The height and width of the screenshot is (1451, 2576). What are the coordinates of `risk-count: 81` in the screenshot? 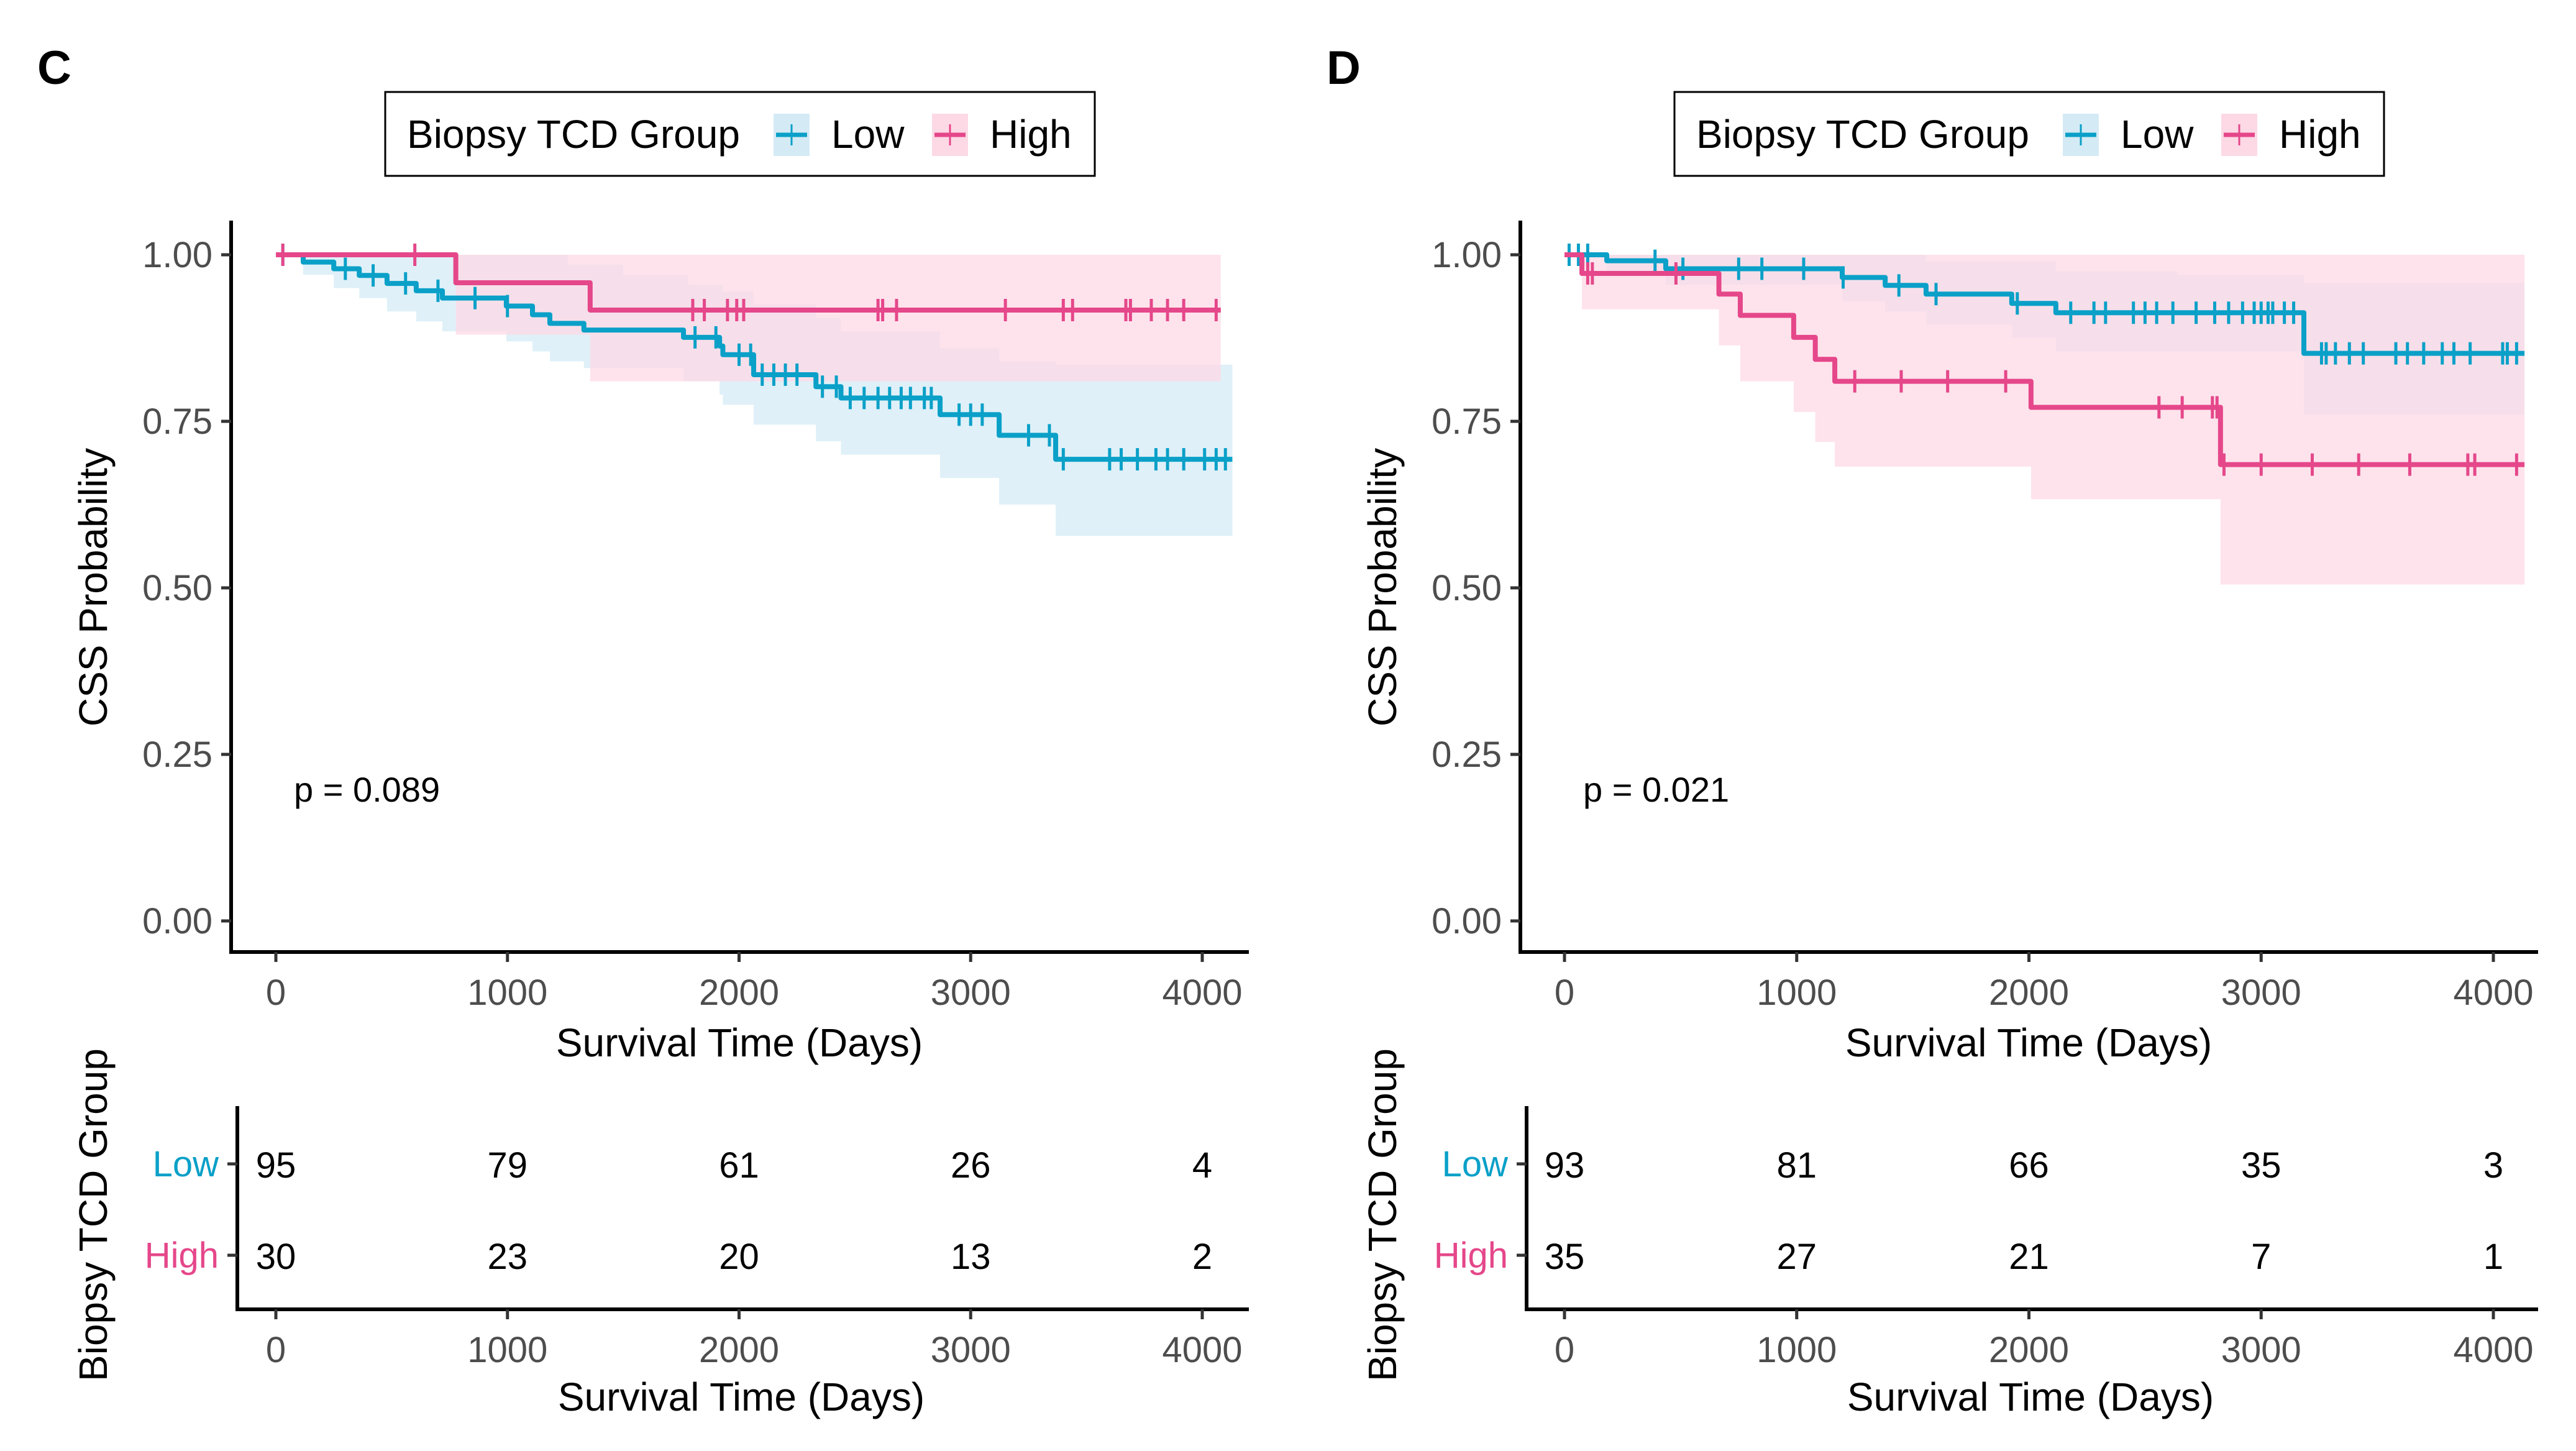 It's located at (1796, 1165).